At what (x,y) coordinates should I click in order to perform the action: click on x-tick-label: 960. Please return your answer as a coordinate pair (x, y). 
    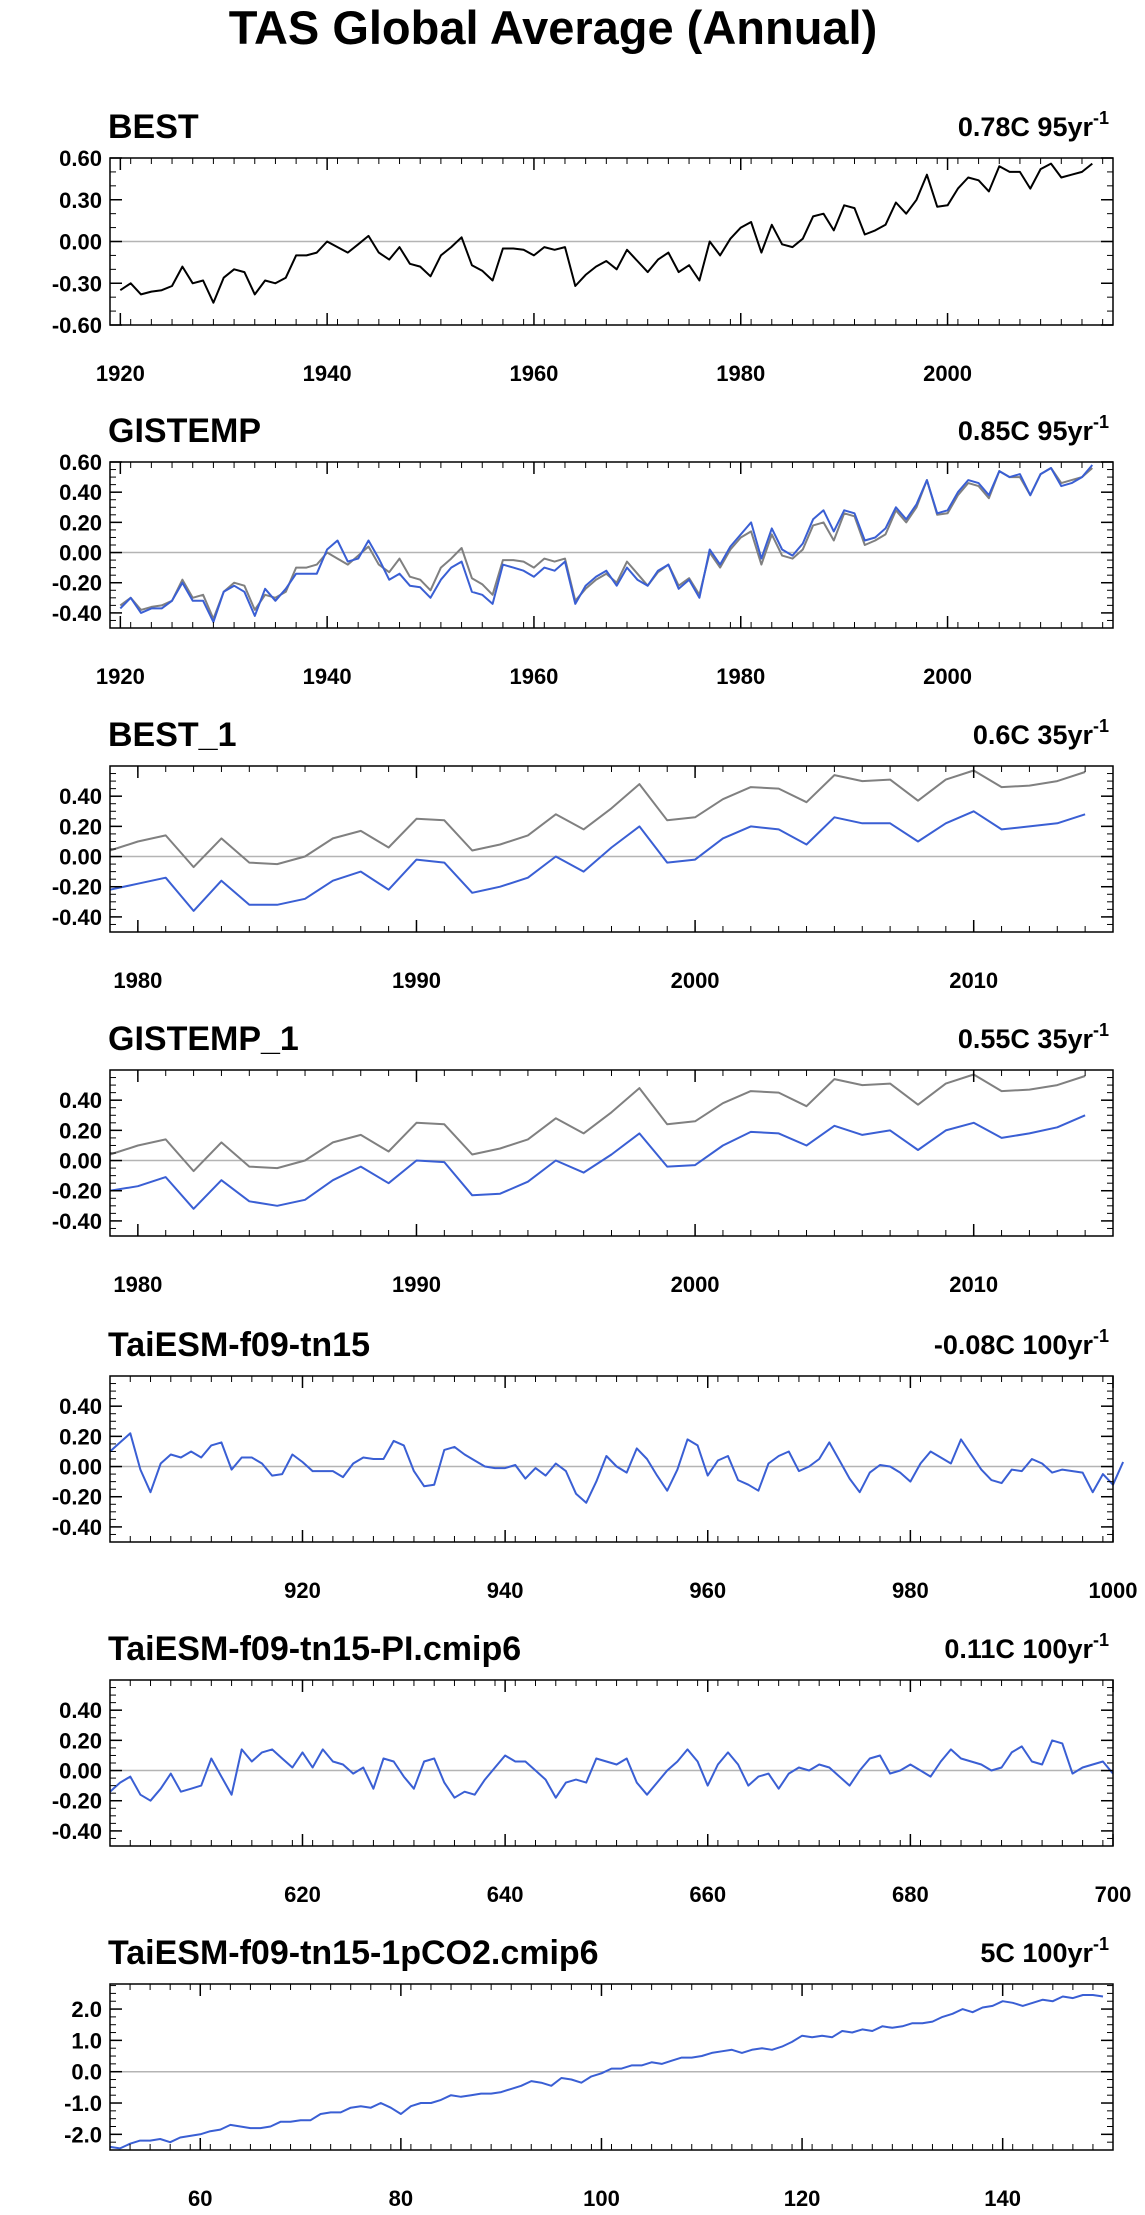
    Looking at the image, I should click on (707, 1590).